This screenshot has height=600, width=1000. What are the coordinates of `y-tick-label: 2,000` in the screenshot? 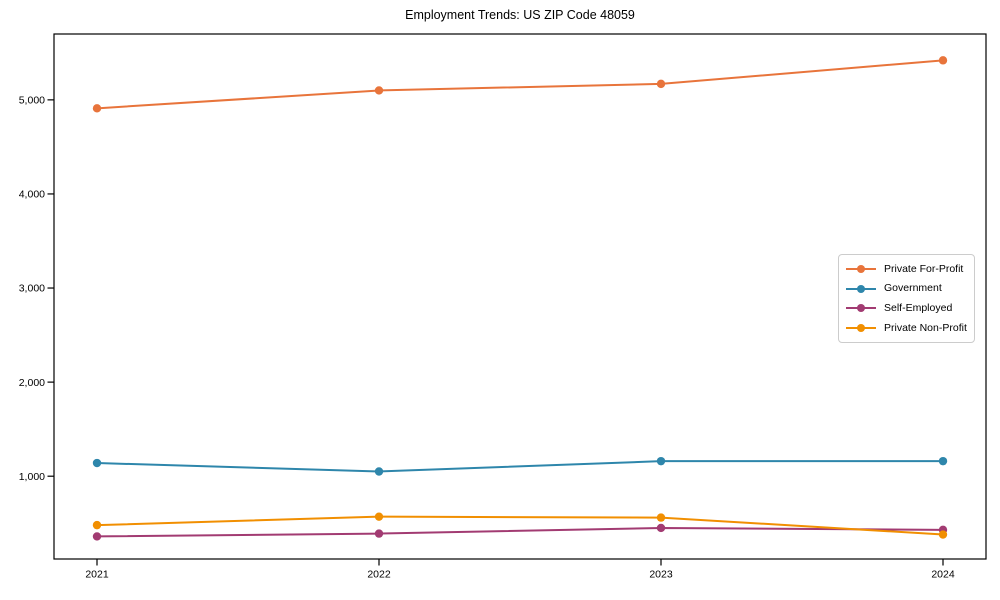 It's located at (32, 383).